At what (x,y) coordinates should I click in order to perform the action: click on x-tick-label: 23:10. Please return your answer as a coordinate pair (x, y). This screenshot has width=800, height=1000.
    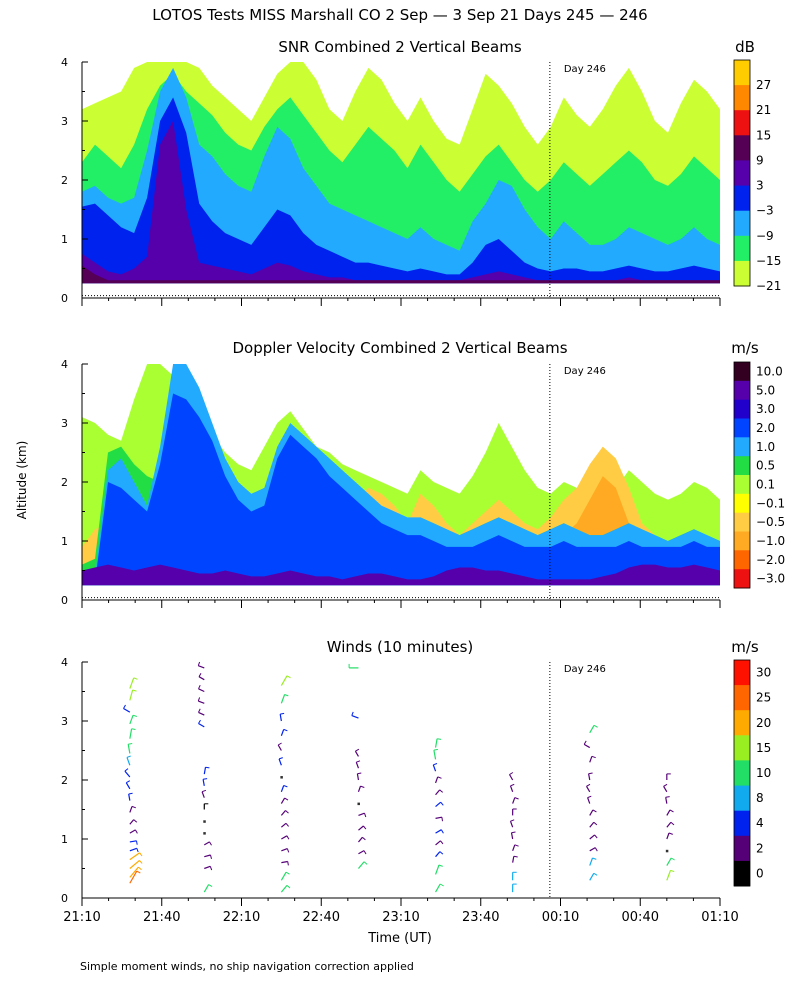
    Looking at the image, I should click on (400, 917).